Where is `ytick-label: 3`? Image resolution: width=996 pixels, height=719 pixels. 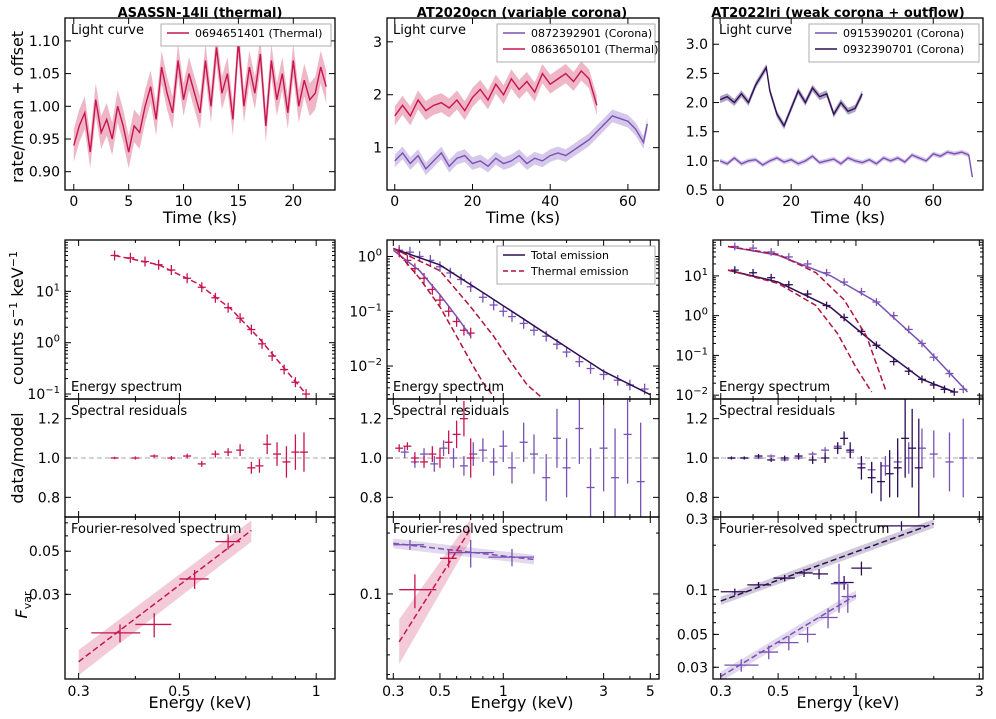
ytick-label: 3 is located at coordinates (377, 43).